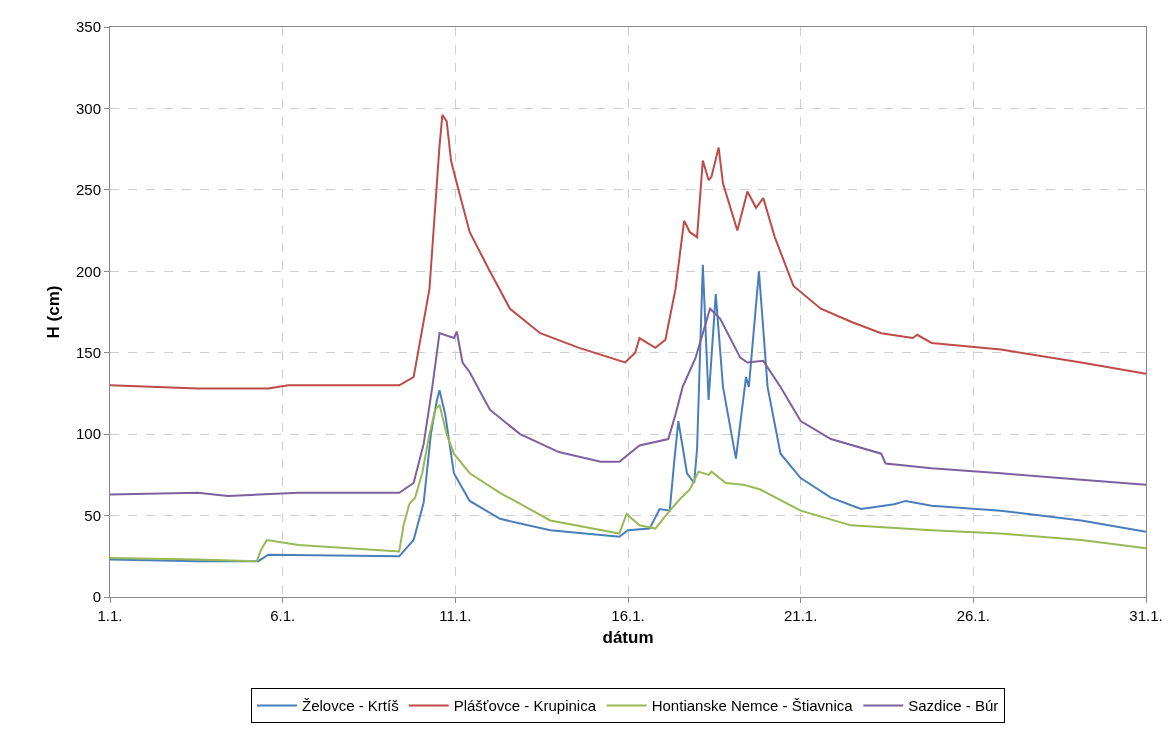  Describe the element at coordinates (53, 312) in the screenshot. I see `y-axis-title: H (cm)` at that location.